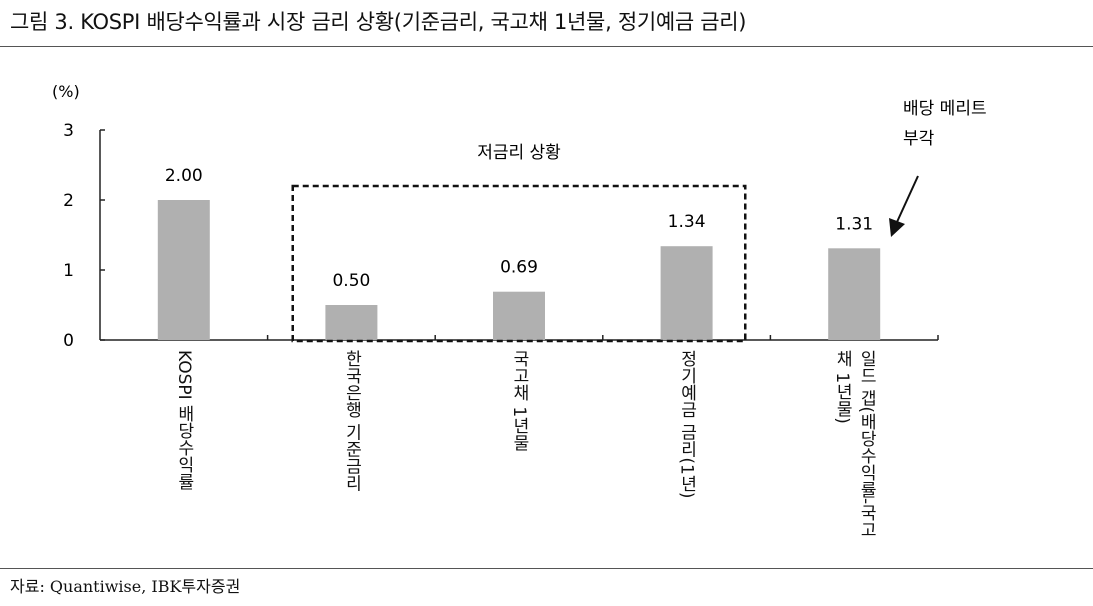  What do you see at coordinates (919, 139) in the screenshot?
I see `arrow-label-line2: 부각` at bounding box center [919, 139].